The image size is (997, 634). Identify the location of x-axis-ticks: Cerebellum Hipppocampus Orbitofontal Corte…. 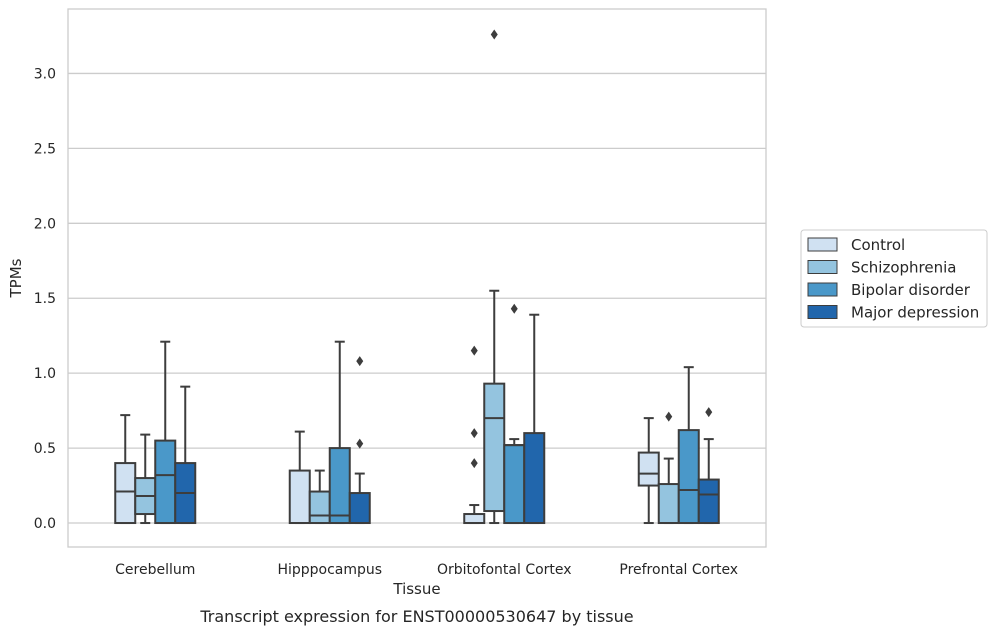
(426, 570).